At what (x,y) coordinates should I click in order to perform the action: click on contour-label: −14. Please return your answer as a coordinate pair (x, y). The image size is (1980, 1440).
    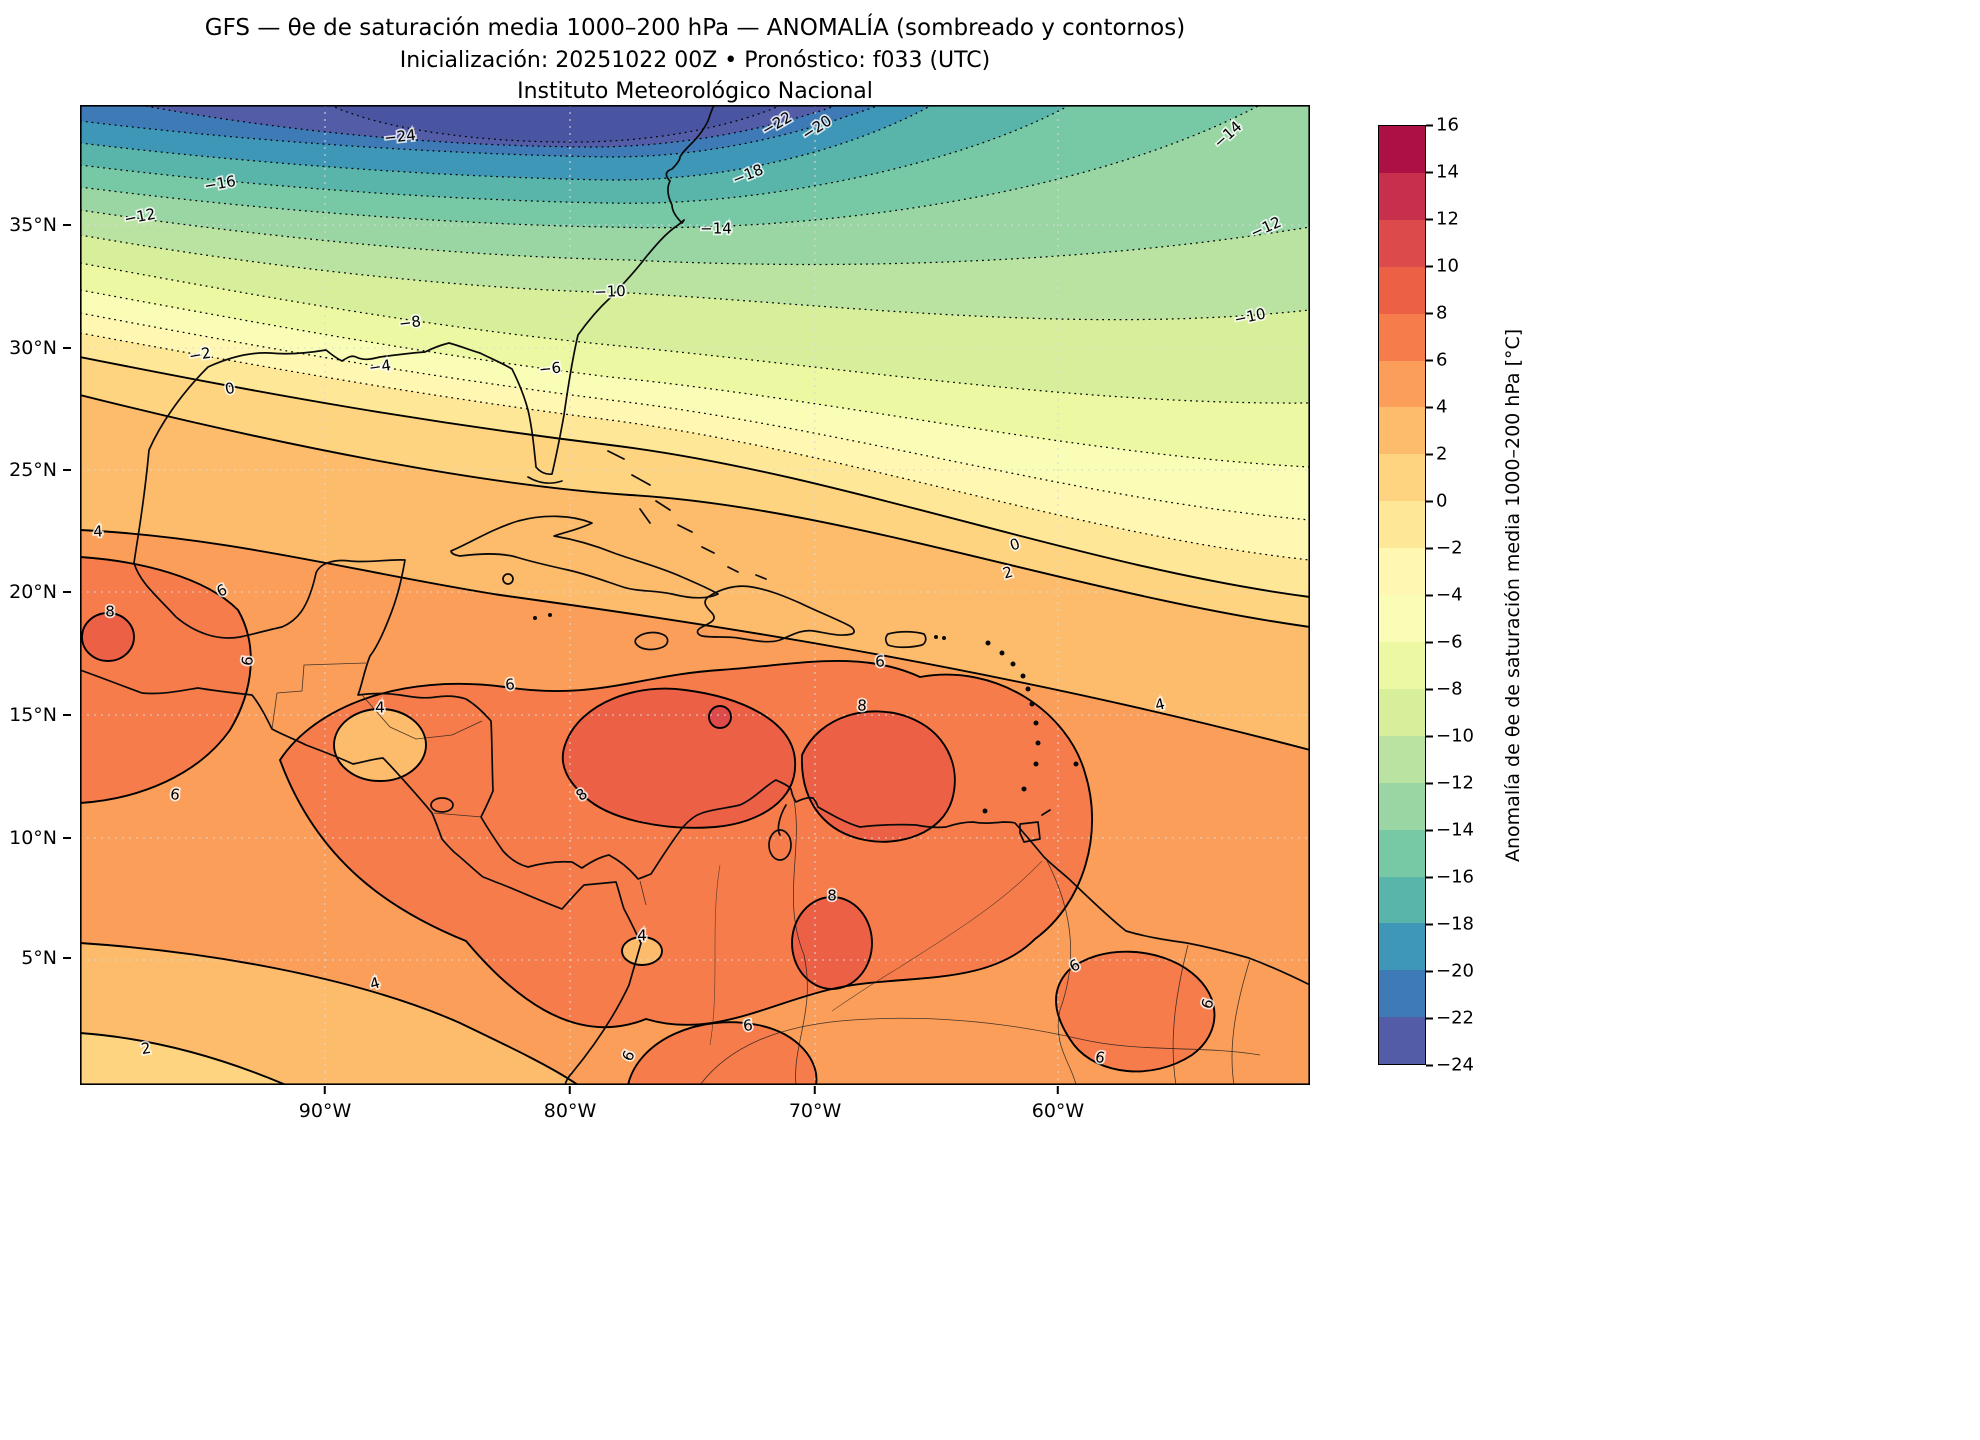
    Looking at the image, I should click on (716, 229).